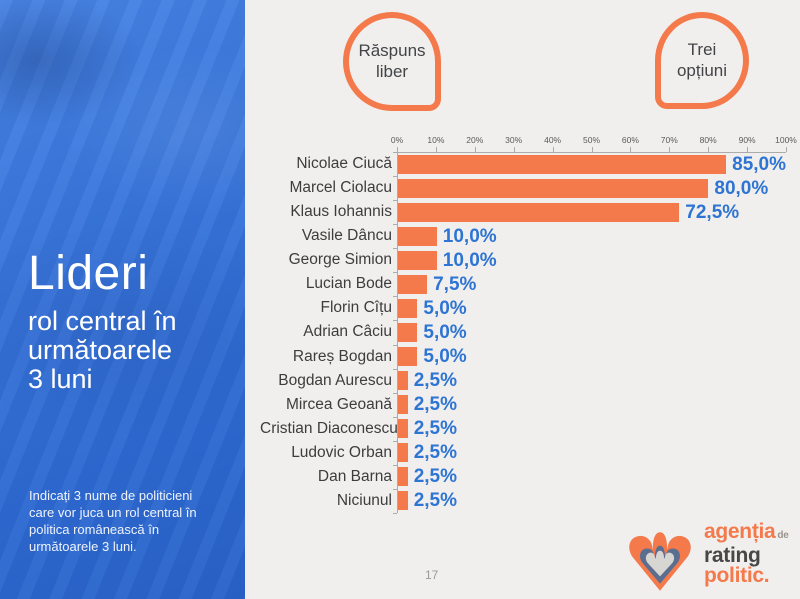  I want to click on chart-row: Cristian Diaconescu 2,5%, so click(523, 429).